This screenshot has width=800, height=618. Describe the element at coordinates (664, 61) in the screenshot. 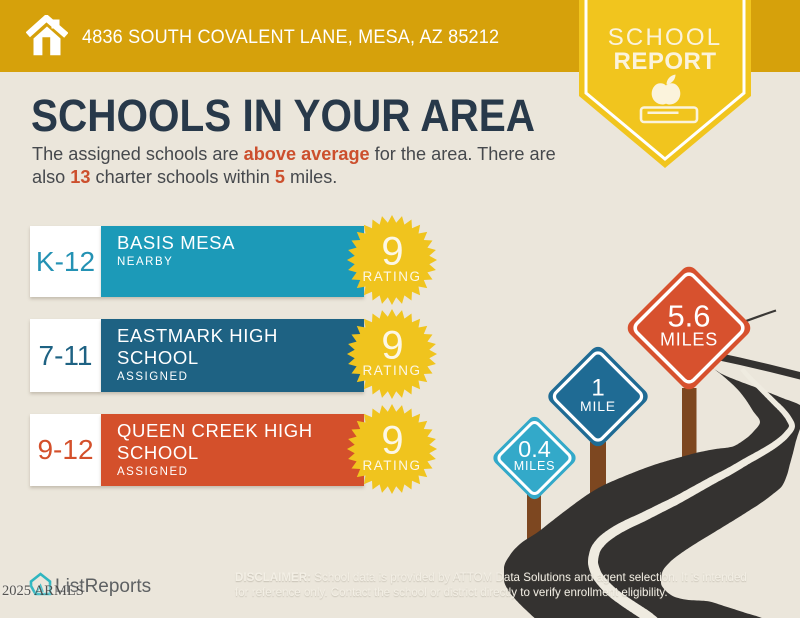

I see `svg-text: REPORT` at that location.